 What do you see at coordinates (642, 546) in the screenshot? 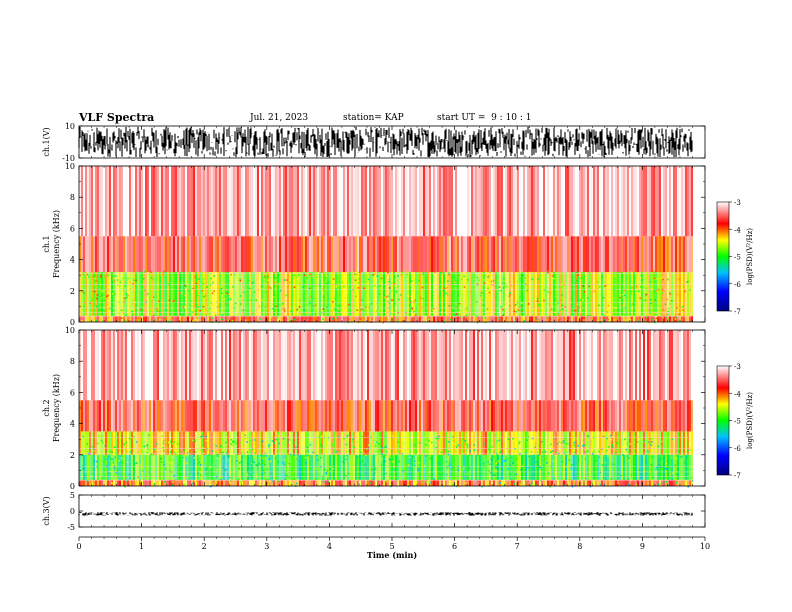
I see `x-tick-label: 9` at bounding box center [642, 546].